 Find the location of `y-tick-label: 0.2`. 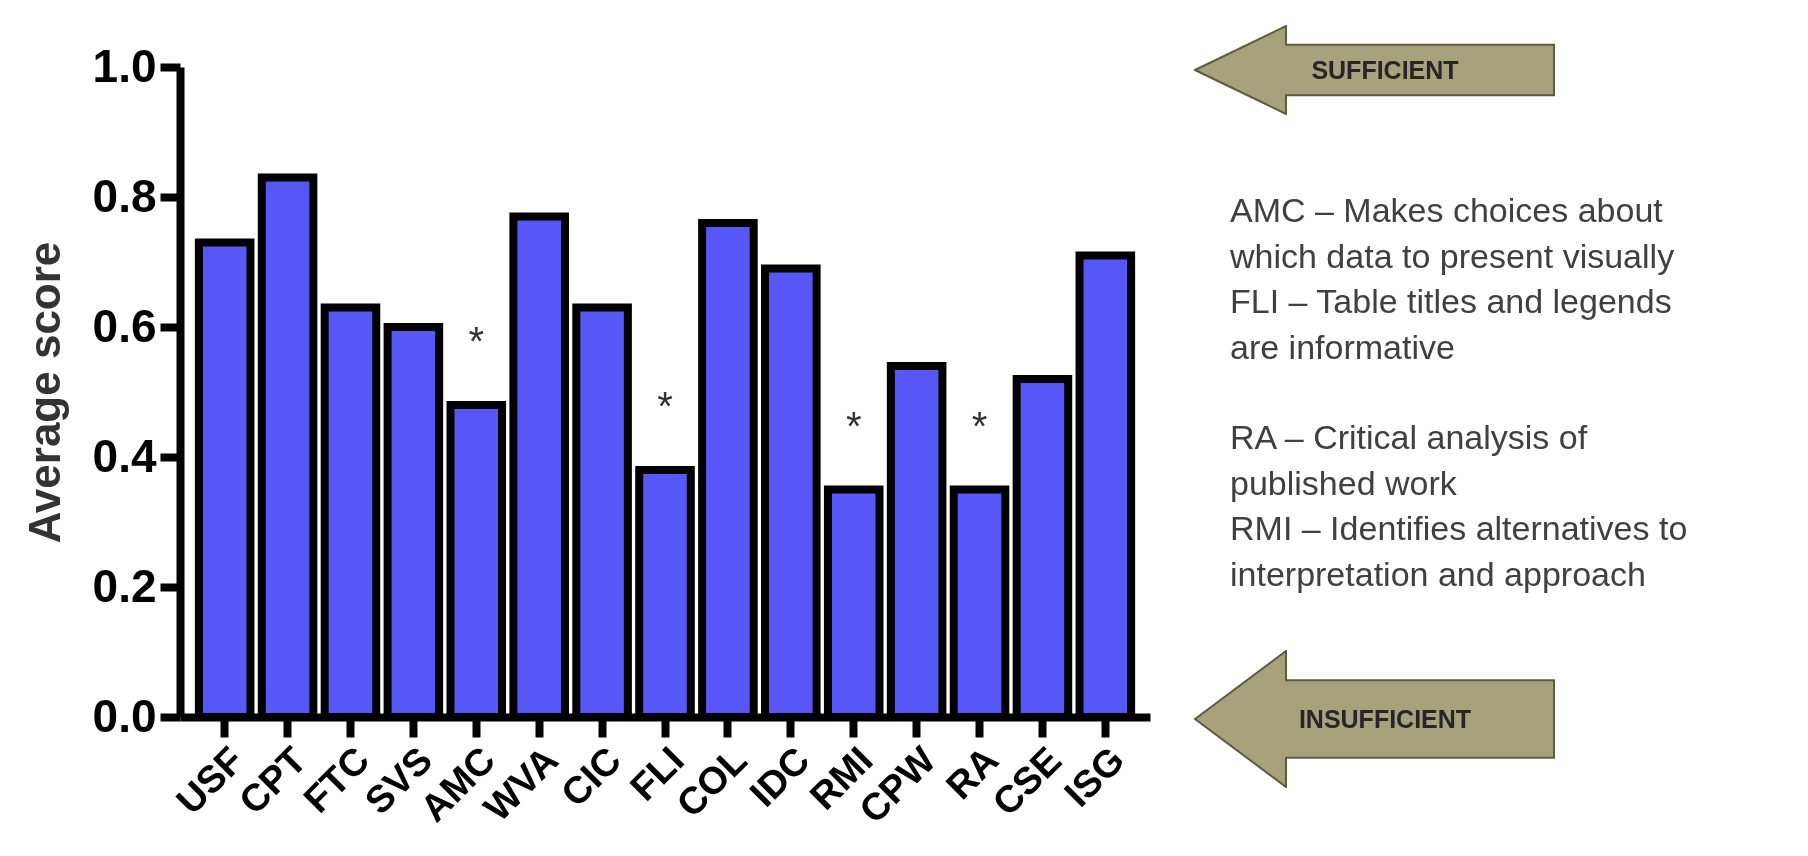

y-tick-label: 0.2 is located at coordinates (124, 585).